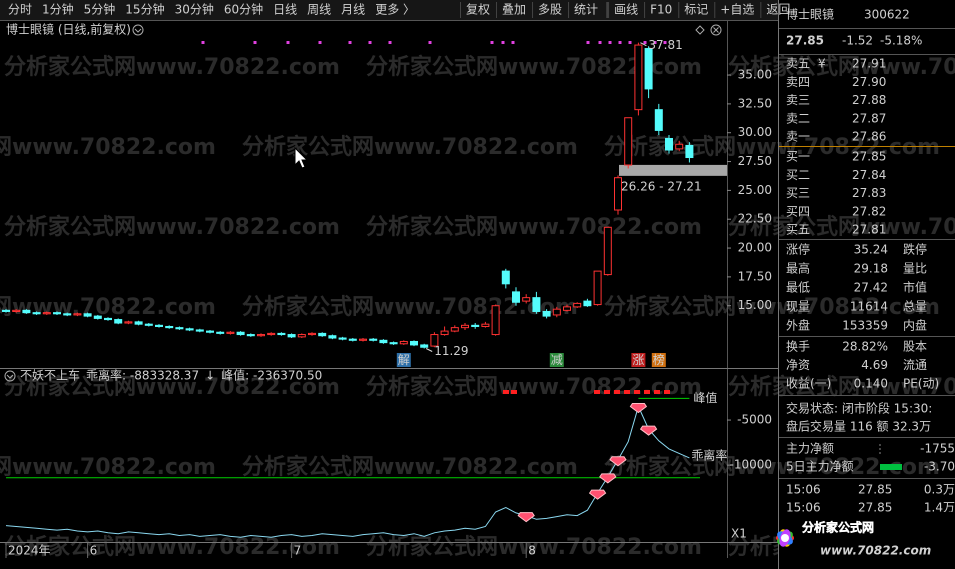 This screenshot has height=569, width=955. What do you see at coordinates (243, 9) in the screenshot?
I see `period-tab: 60分钟` at bounding box center [243, 9].